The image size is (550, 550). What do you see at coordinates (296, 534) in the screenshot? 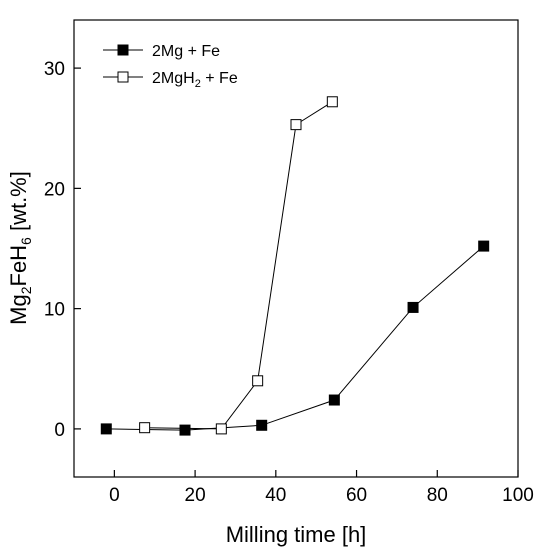
I see `x-axis-title: Milling time [h]` at bounding box center [296, 534].